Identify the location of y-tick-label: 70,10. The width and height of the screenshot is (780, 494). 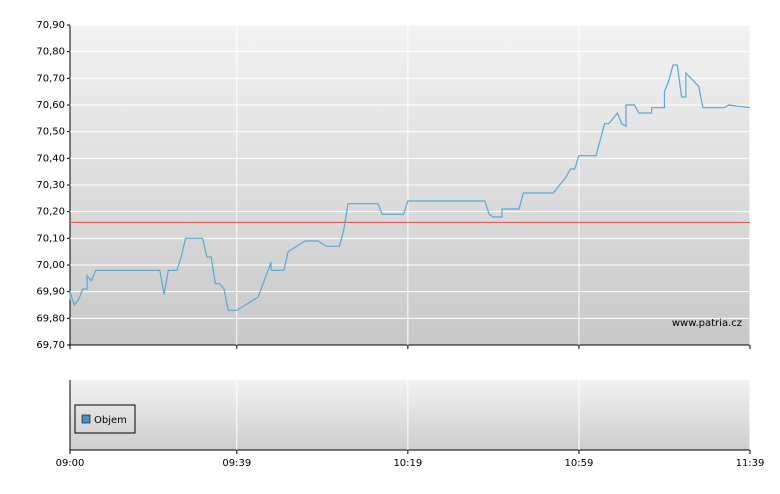
(50, 238).